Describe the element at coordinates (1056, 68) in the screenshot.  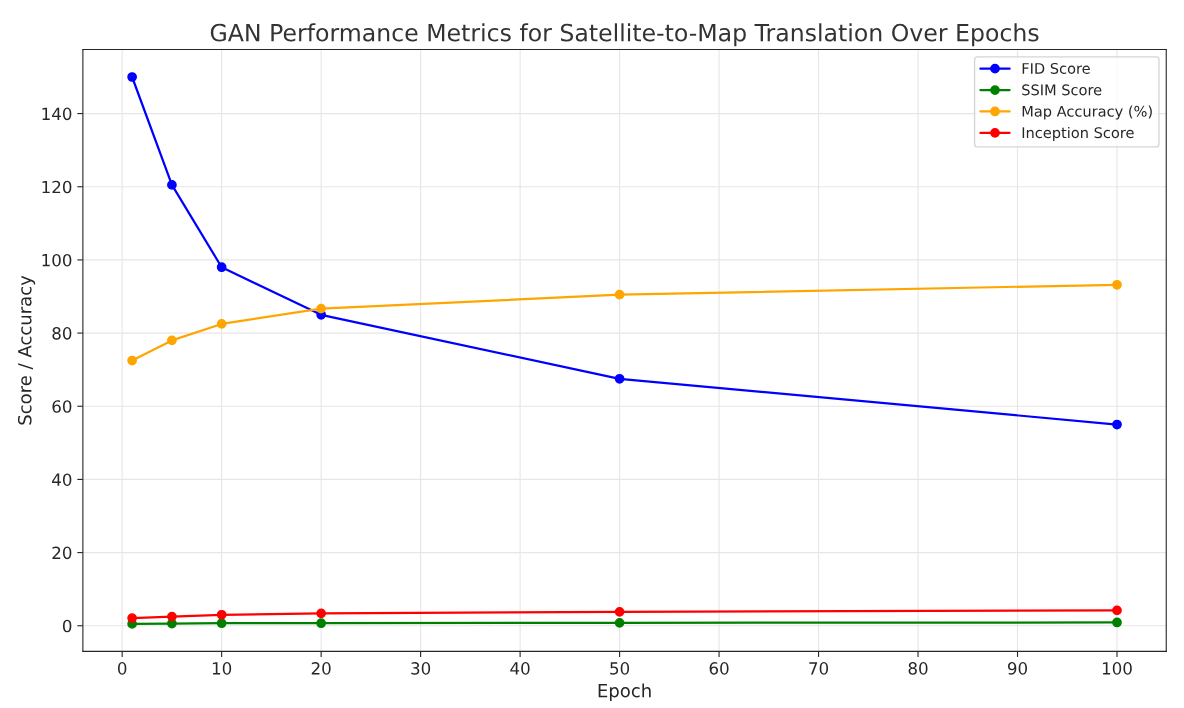
I see `legend-label: FID Score` at that location.